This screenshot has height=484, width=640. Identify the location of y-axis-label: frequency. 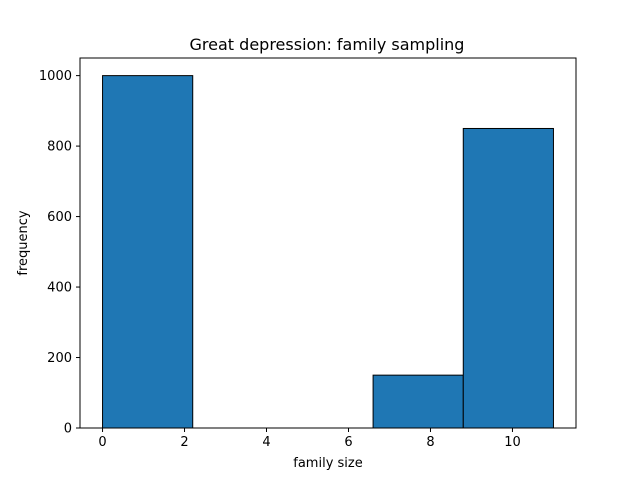
(23, 243).